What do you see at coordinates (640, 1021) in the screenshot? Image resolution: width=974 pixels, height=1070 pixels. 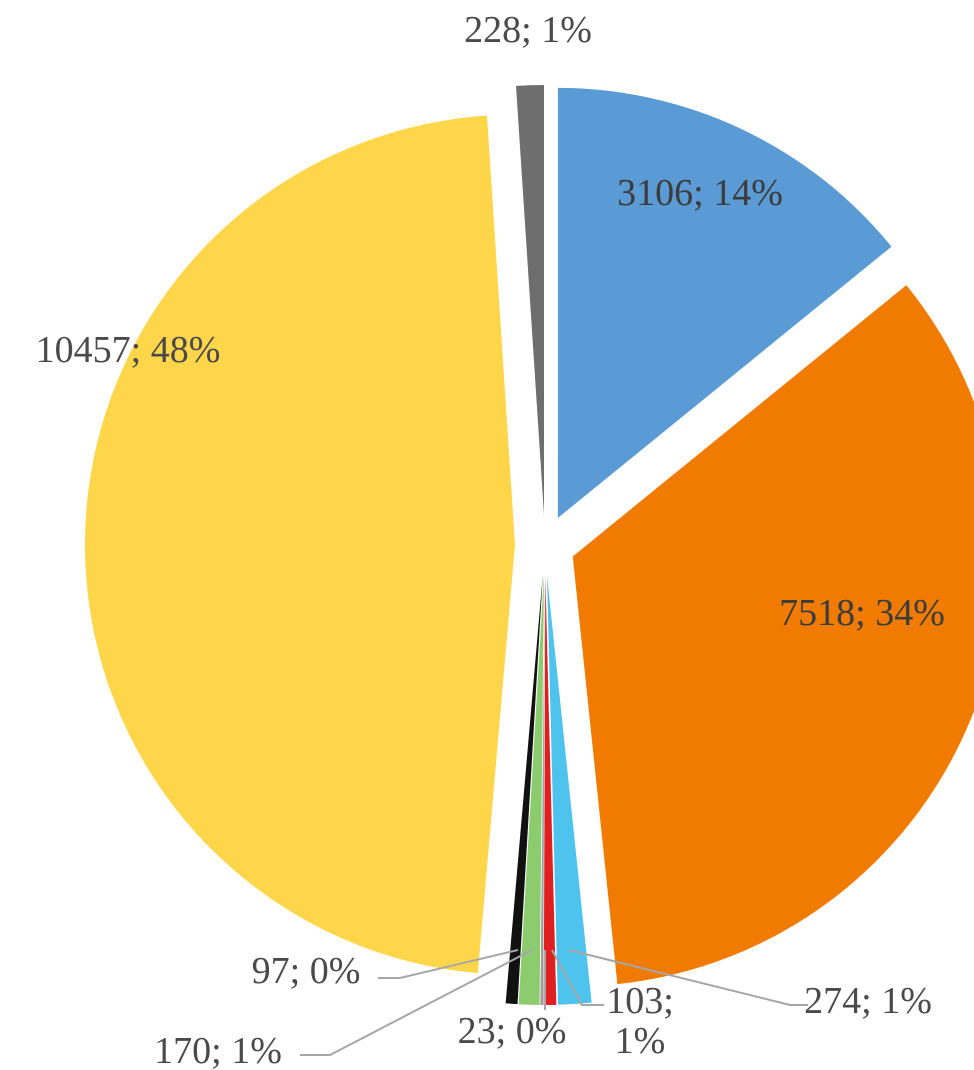 I see `data-label: 103; 1%` at bounding box center [640, 1021].